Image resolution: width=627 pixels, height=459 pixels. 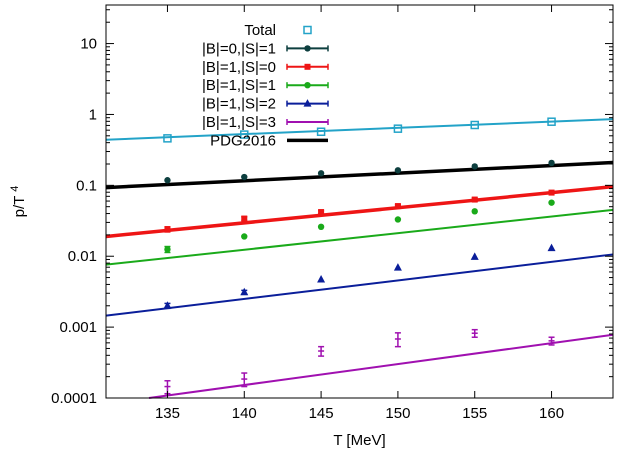 I want to click on y-tick-label: 0.001, so click(x=78, y=327).